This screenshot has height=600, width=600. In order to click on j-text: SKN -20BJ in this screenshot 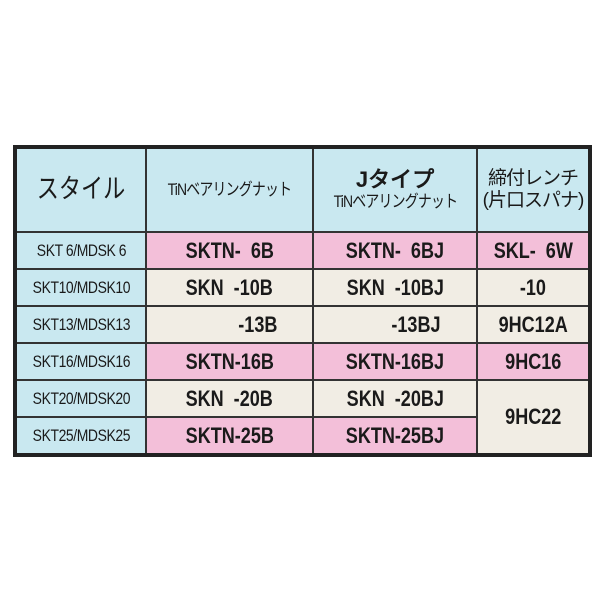, I will do `click(395, 398)`.